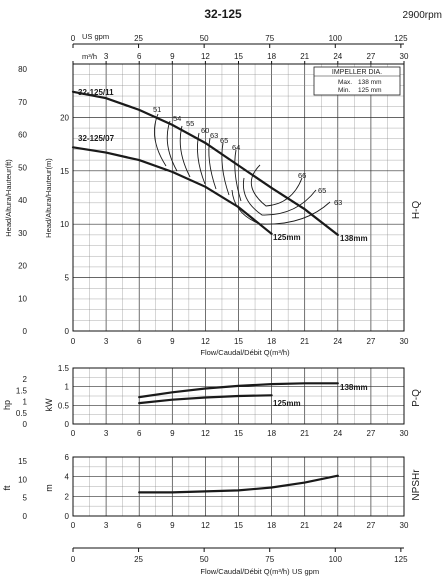  What do you see at coordinates (64, 171) in the screenshot?
I see `head-y-m-tick-label: 15` at bounding box center [64, 171].